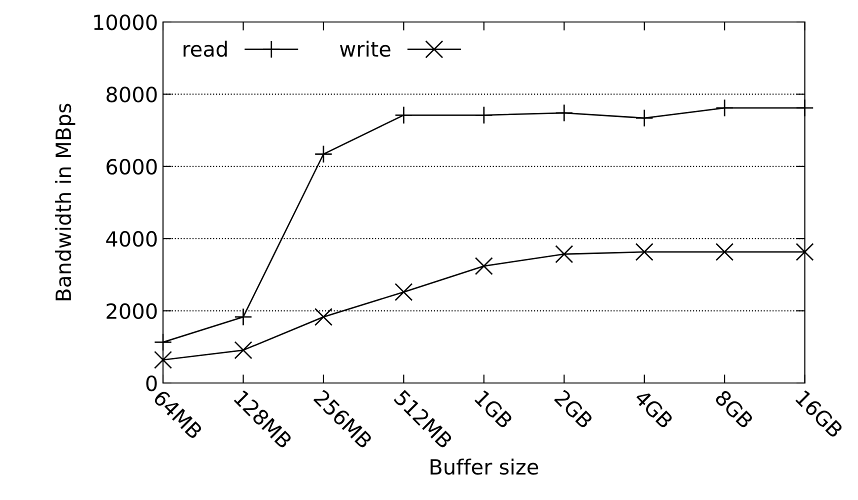  I want to click on legend-label: read, so click(205, 48).